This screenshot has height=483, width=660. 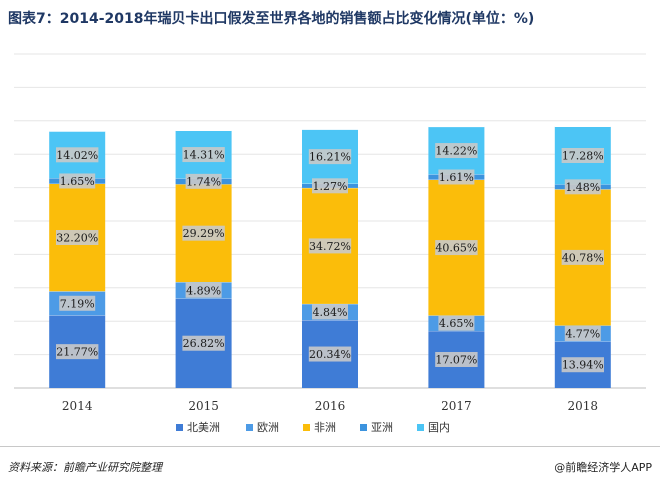 I want to click on legend-item: 非洲, so click(x=319, y=427).